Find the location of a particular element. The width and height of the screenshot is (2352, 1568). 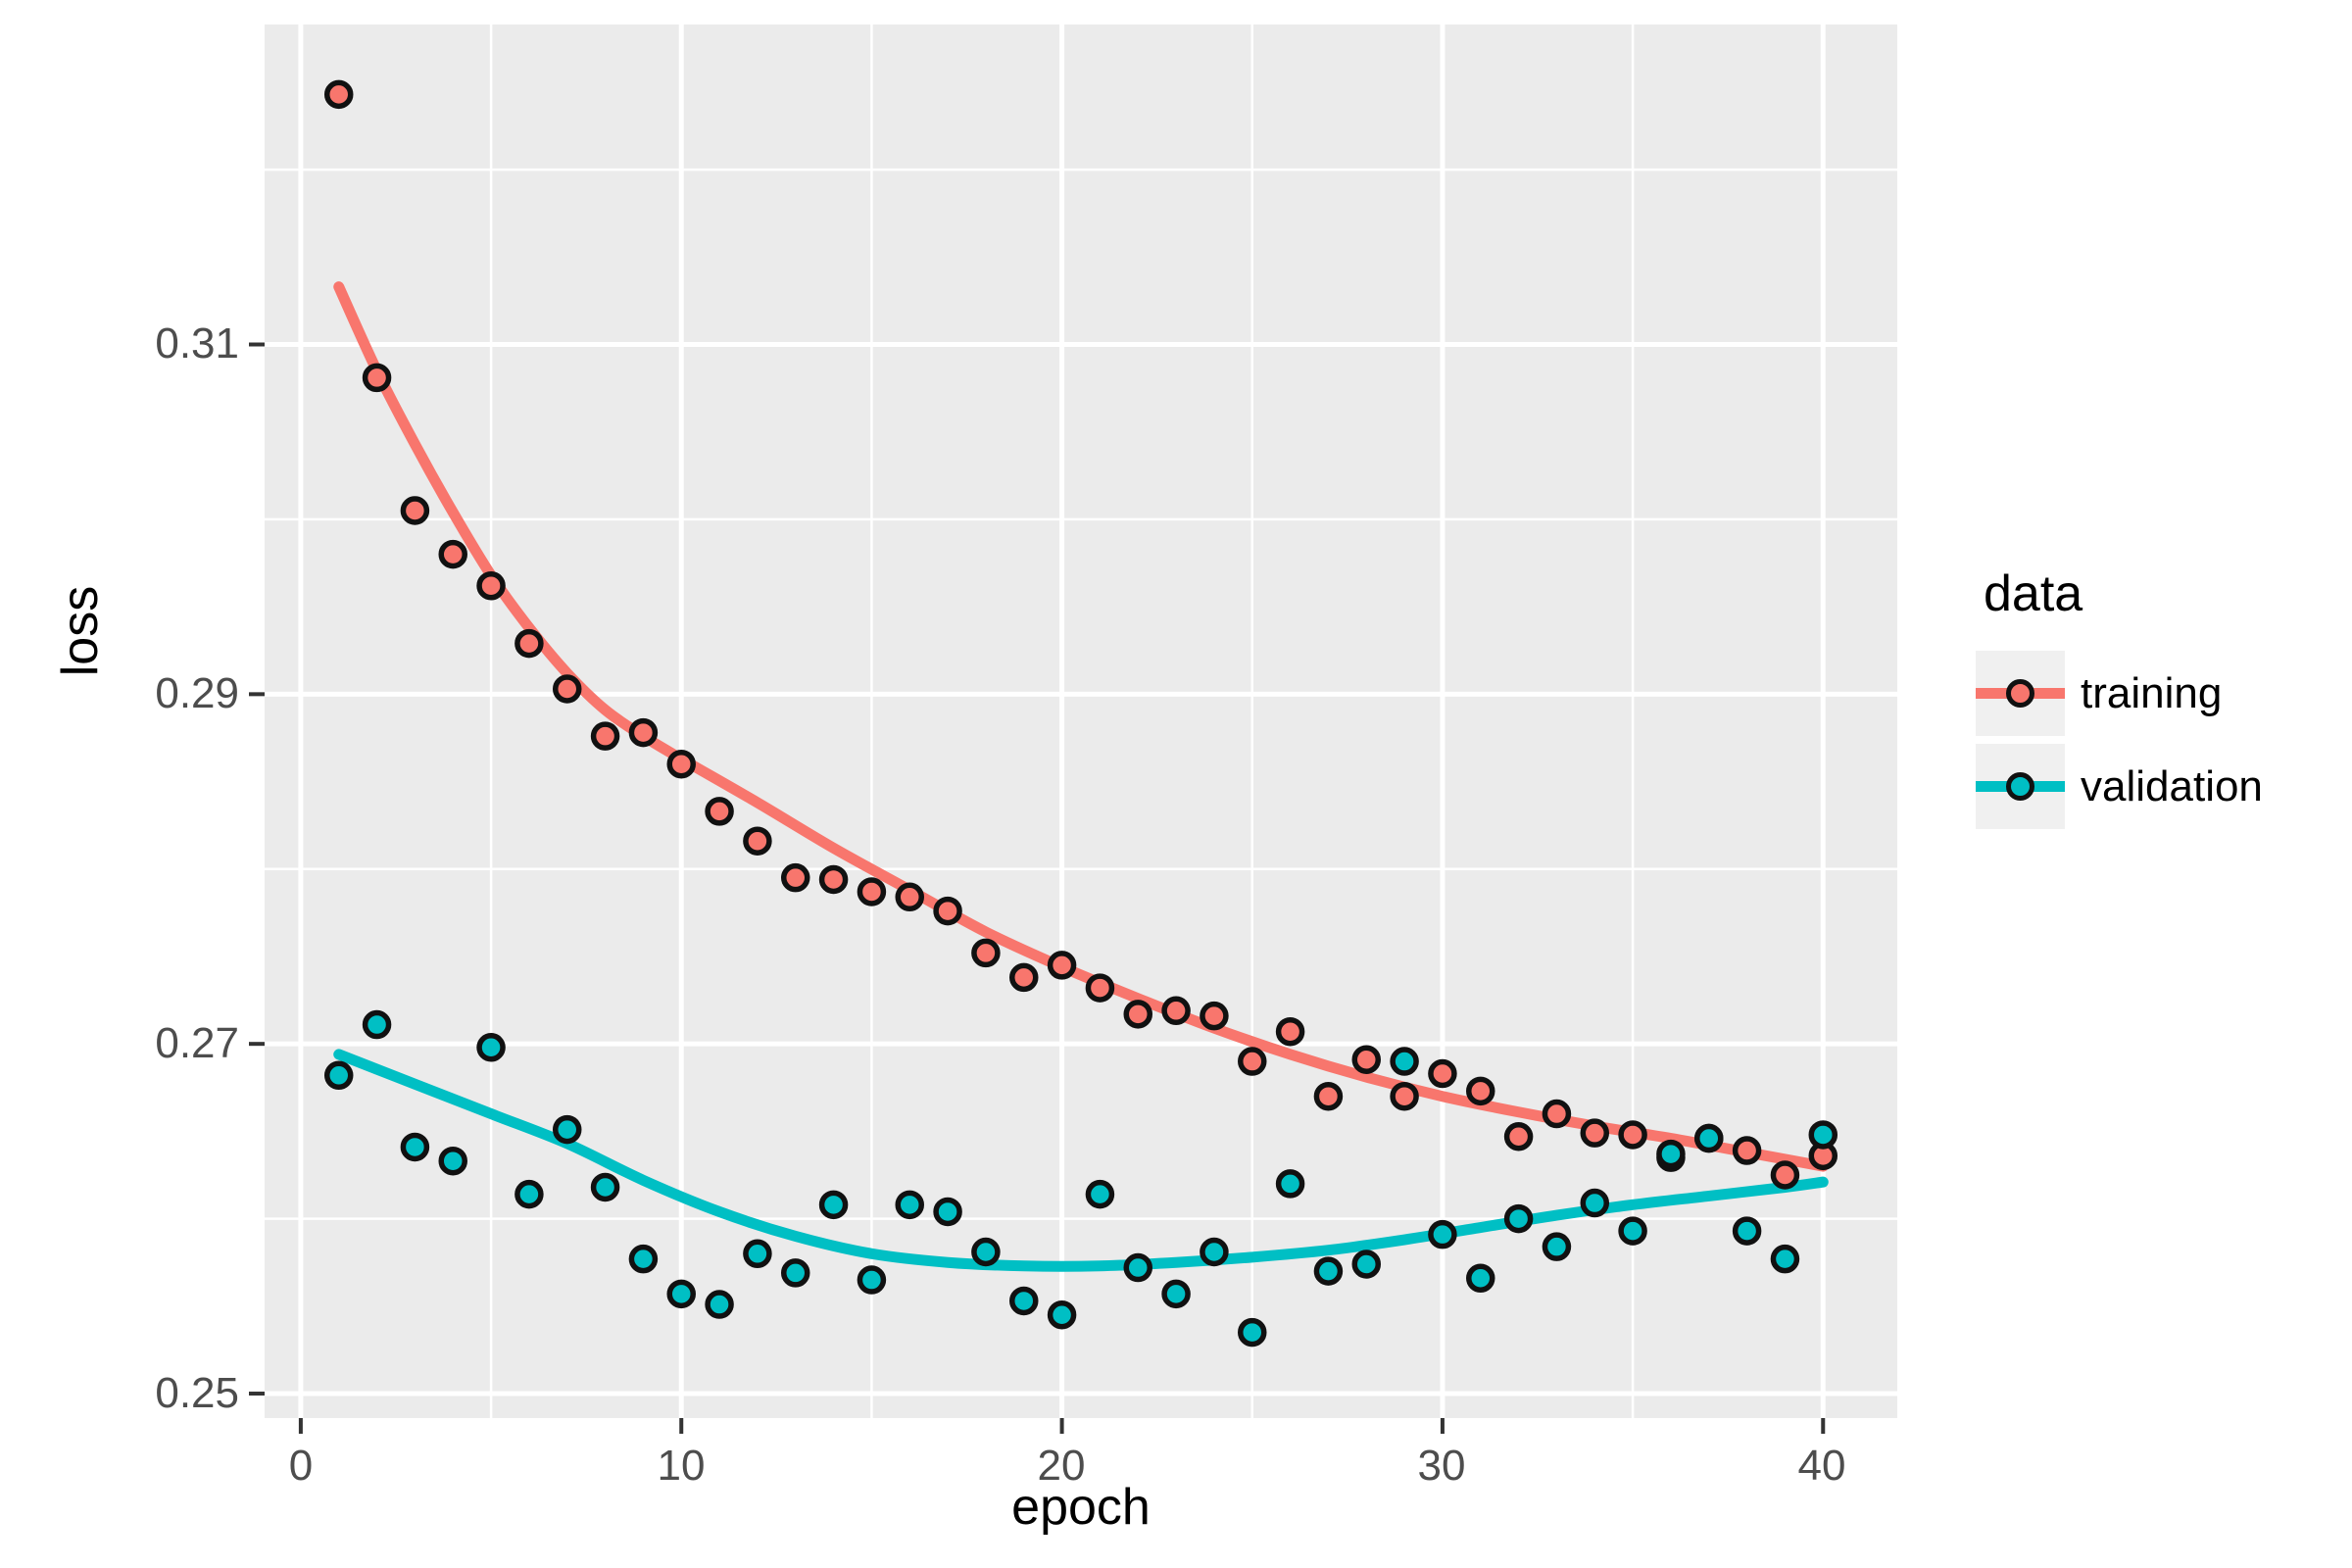

x-axis-title: epoch is located at coordinates (1081, 1507).